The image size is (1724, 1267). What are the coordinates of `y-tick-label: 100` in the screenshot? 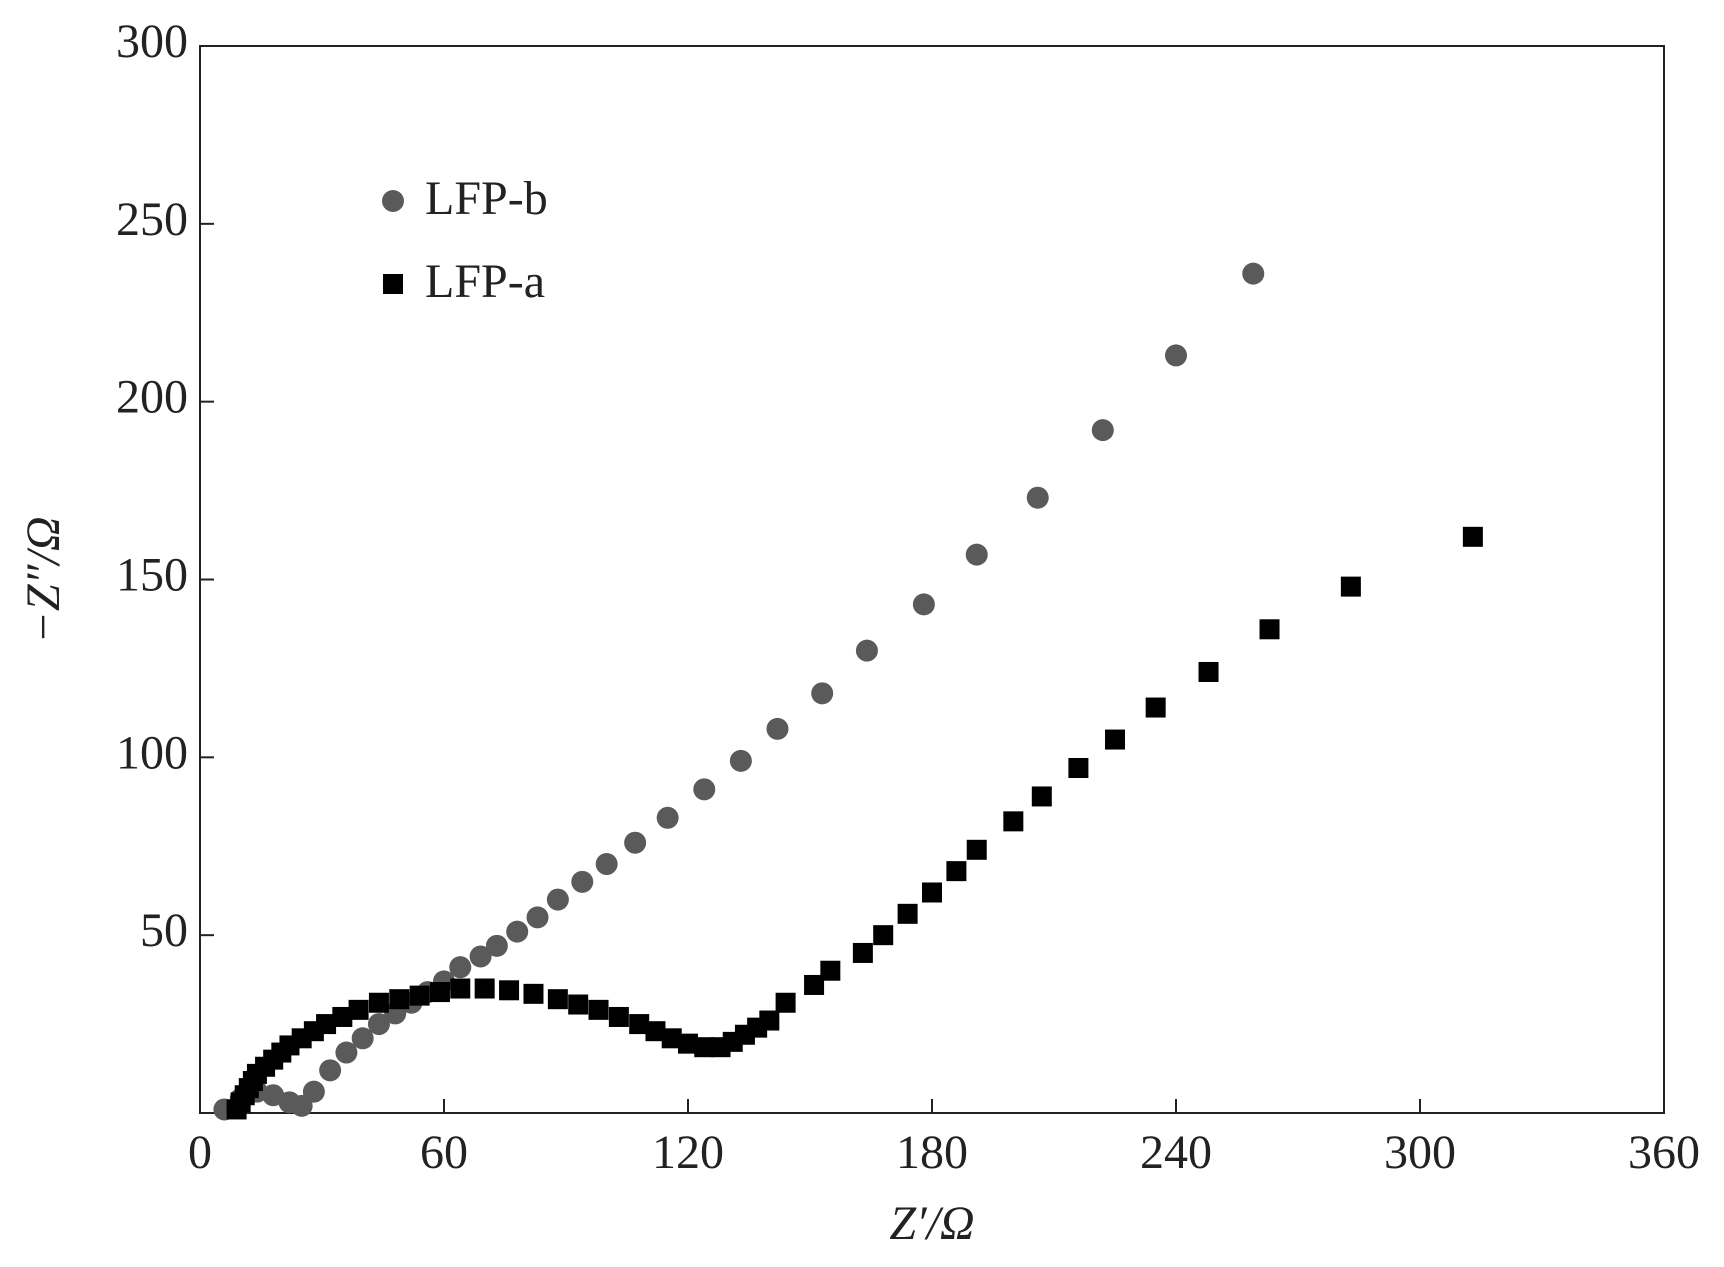 It's located at (152, 752).